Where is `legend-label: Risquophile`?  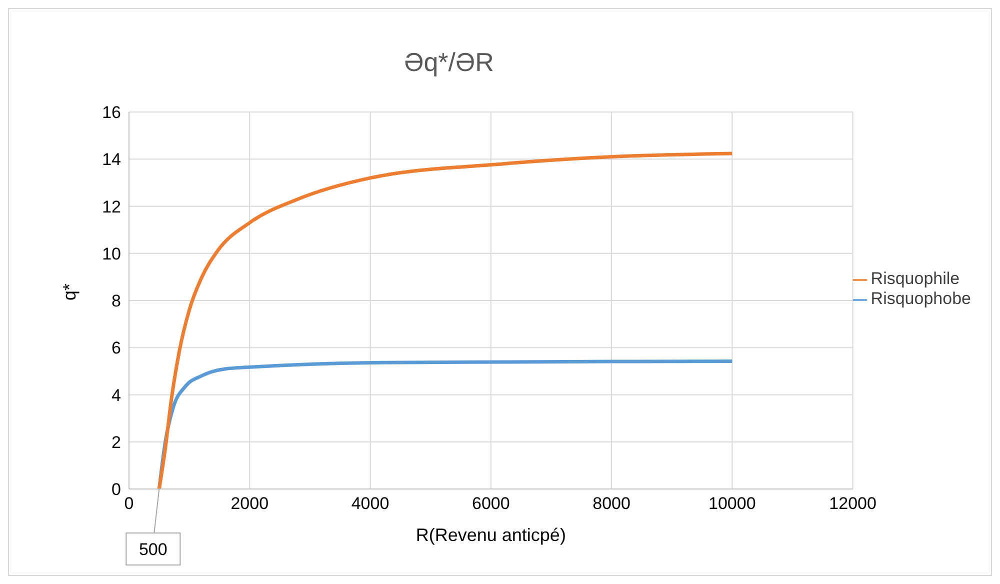 legend-label: Risquophile is located at coordinates (915, 278).